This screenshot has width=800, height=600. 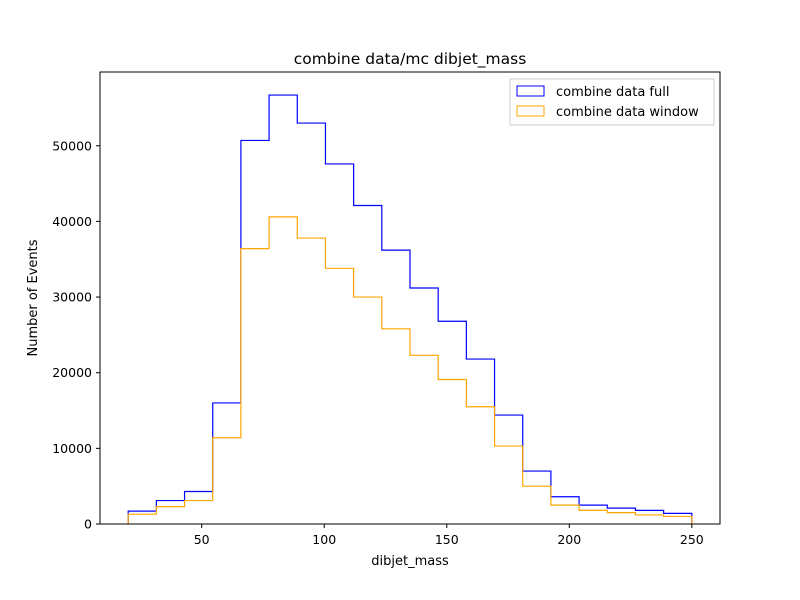 What do you see at coordinates (569, 539) in the screenshot?
I see `x-tick-label: 200` at bounding box center [569, 539].